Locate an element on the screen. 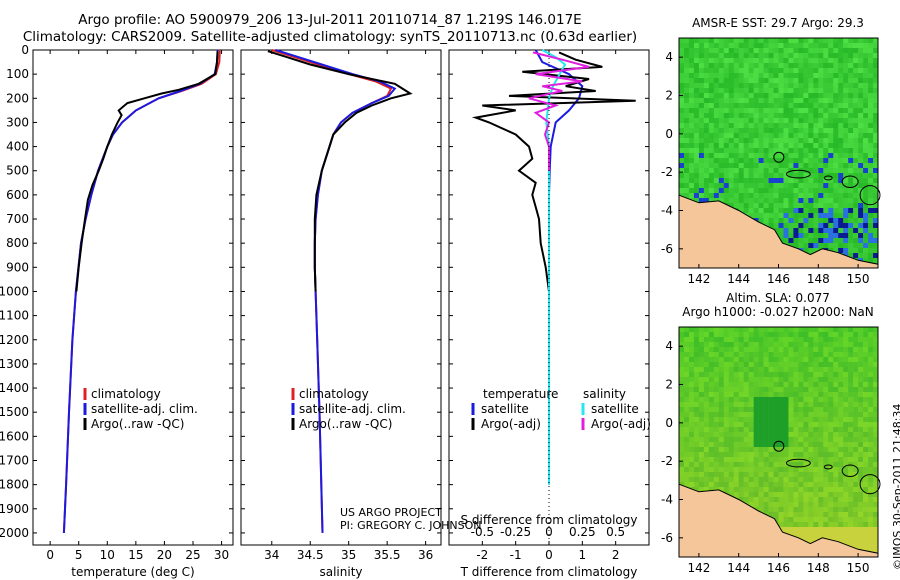 The image size is (900, 580). depth-tick-label: 1700 is located at coordinates (14, 460).